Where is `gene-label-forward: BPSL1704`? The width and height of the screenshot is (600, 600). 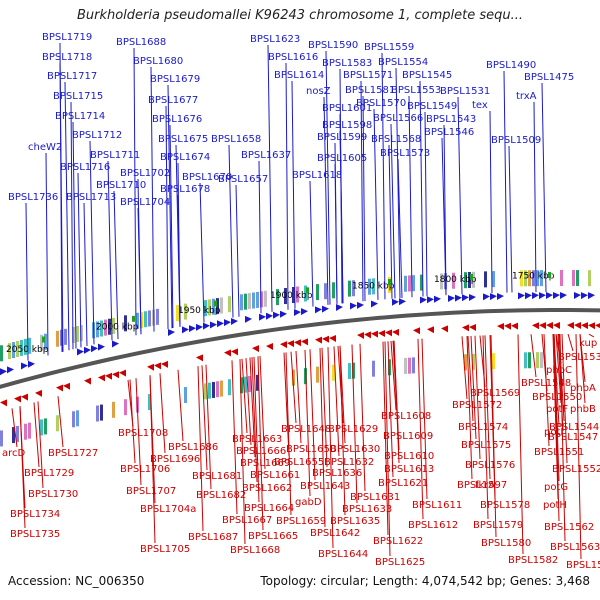 gene-label-forward: BPSL1704 is located at coordinates (145, 202).